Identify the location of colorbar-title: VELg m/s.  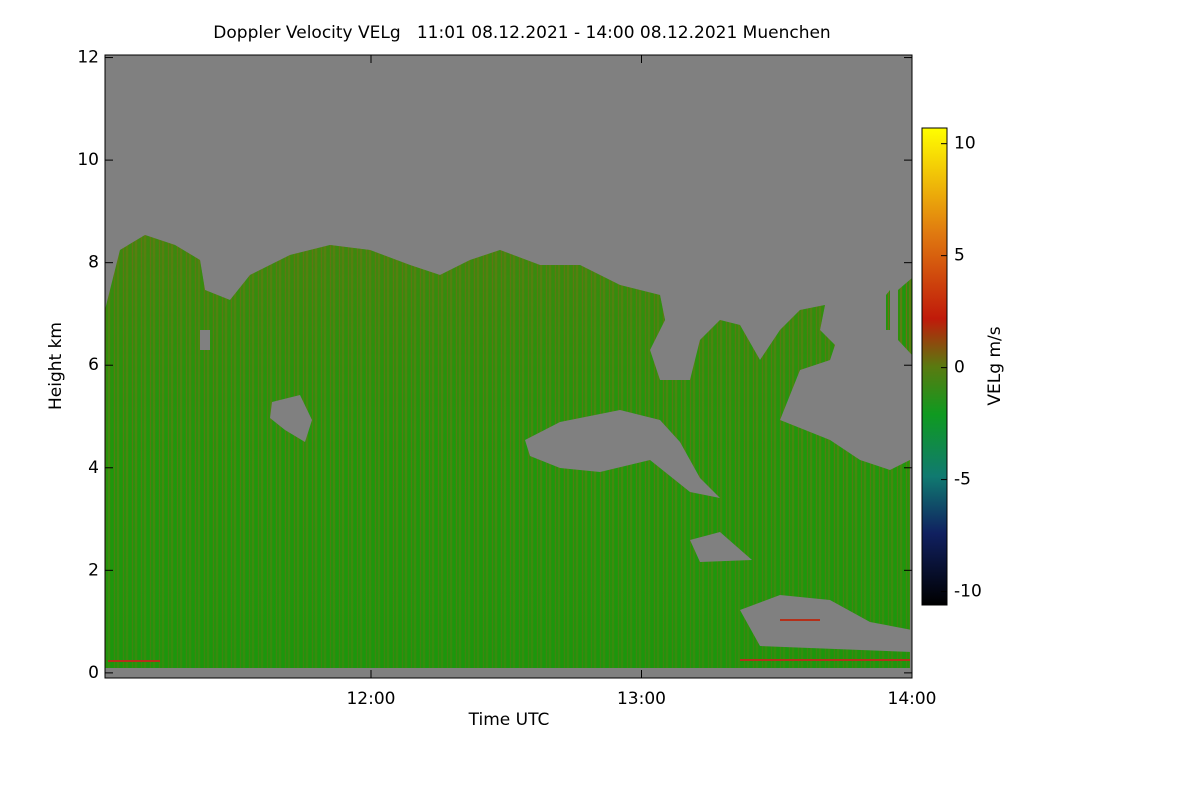
(995, 365).